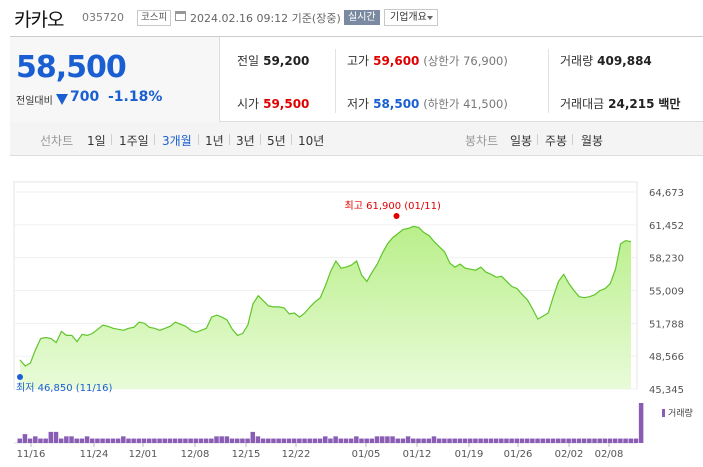 Image resolution: width=703 pixels, height=467 pixels. Describe the element at coordinates (362, 17) in the screenshot. I see `realtime-badge: 실시간` at that location.